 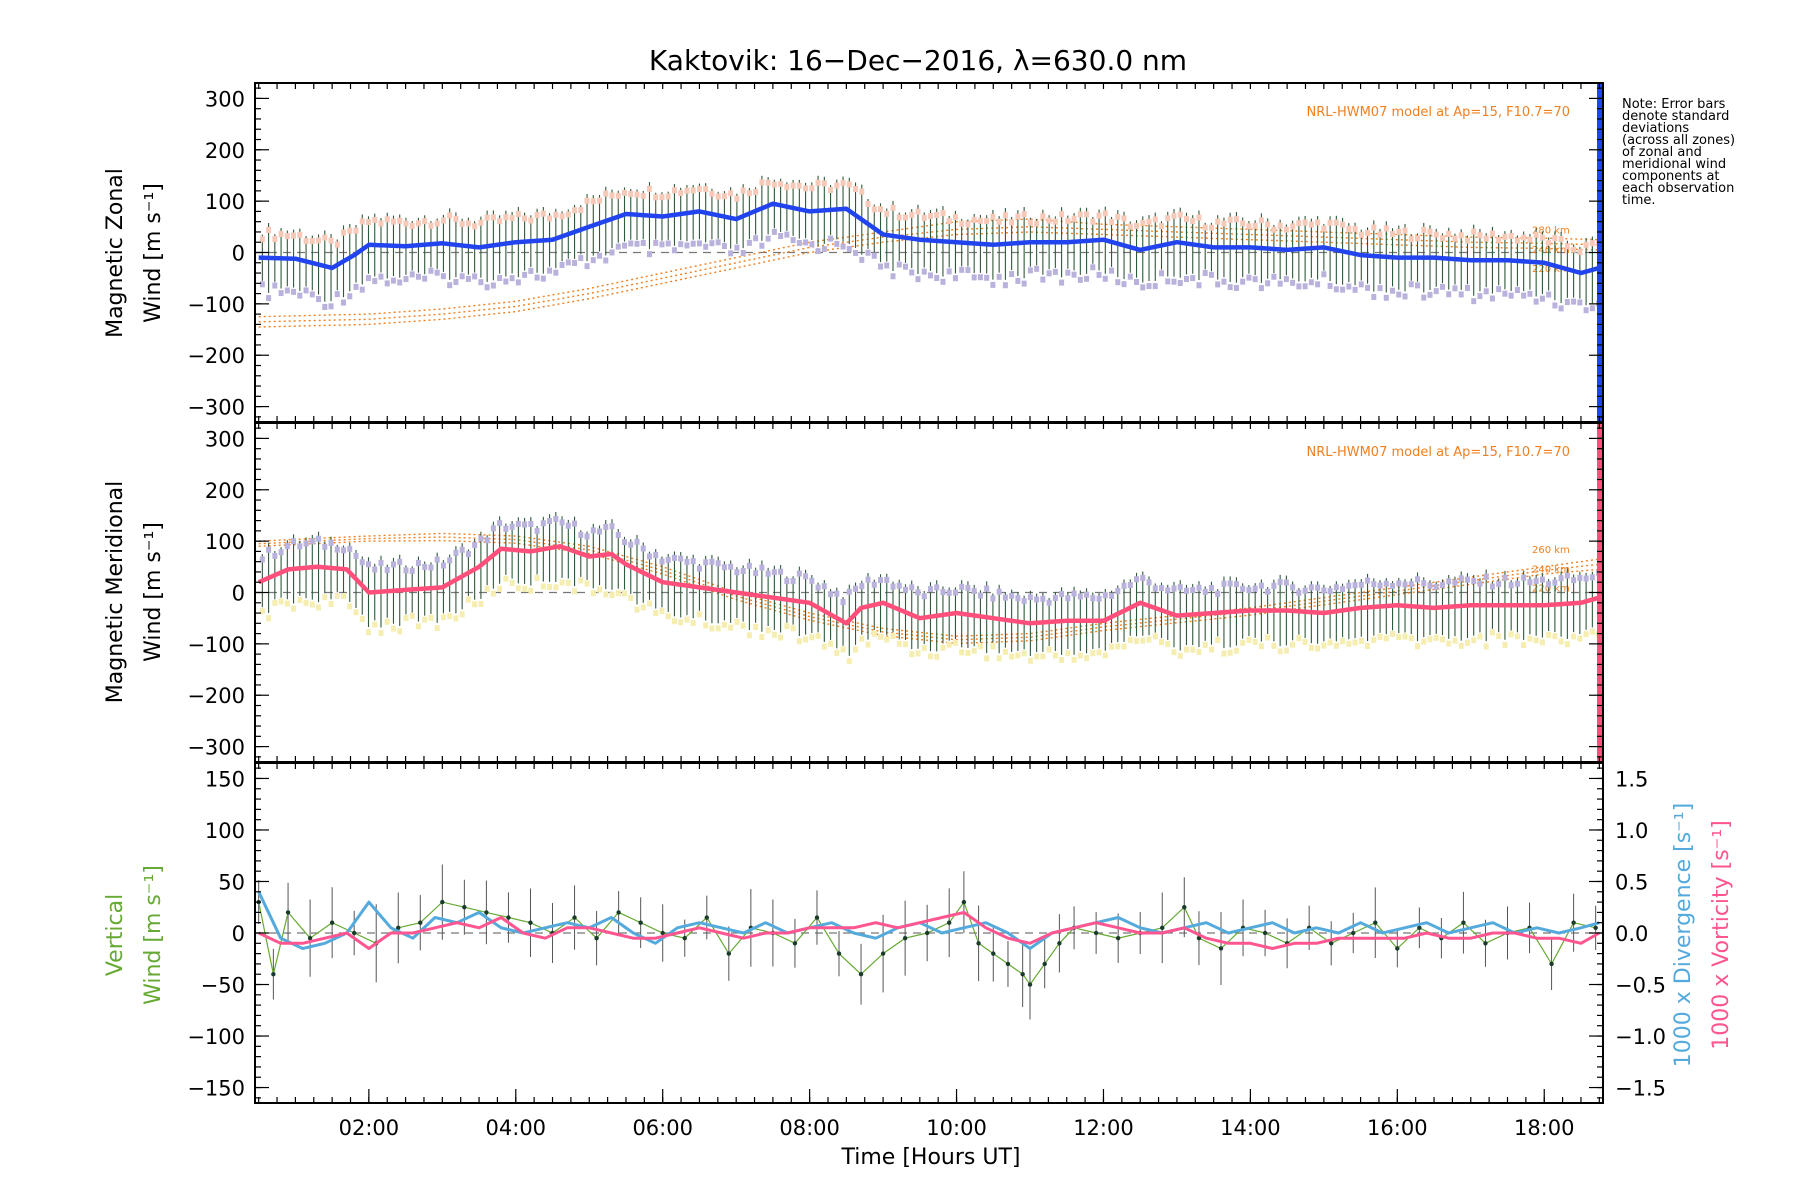 What do you see at coordinates (1439, 452) in the screenshot?
I see `meridional-model-label: NRL-HWM07 model at Ap=15, F10.7=70` at bounding box center [1439, 452].